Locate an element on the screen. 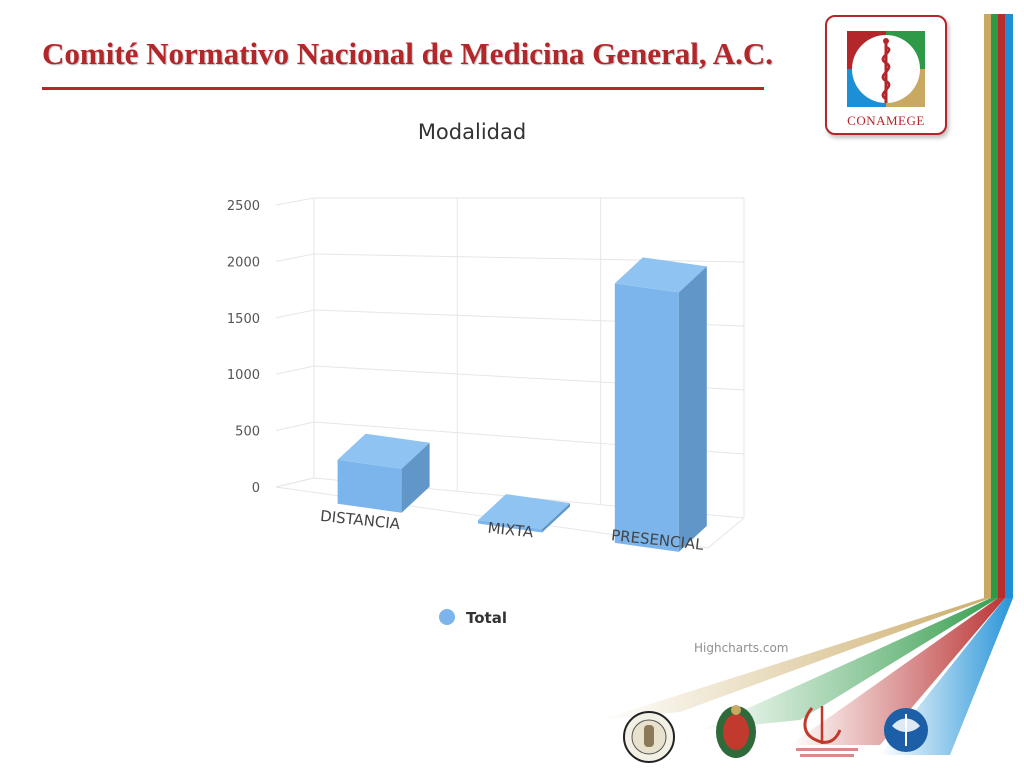 The height and width of the screenshot is (768, 1024). legend: Total is located at coordinates (473, 618).